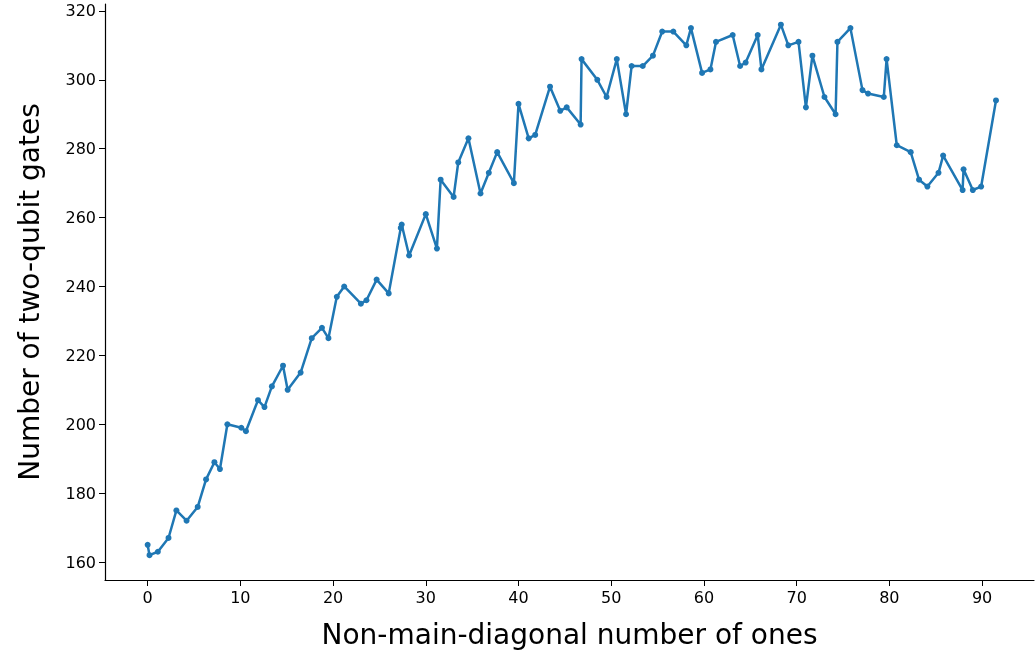 Image resolution: width=1036 pixels, height=660 pixels. Describe the element at coordinates (80, 218) in the screenshot. I see `y-tick-label: 260` at that location.